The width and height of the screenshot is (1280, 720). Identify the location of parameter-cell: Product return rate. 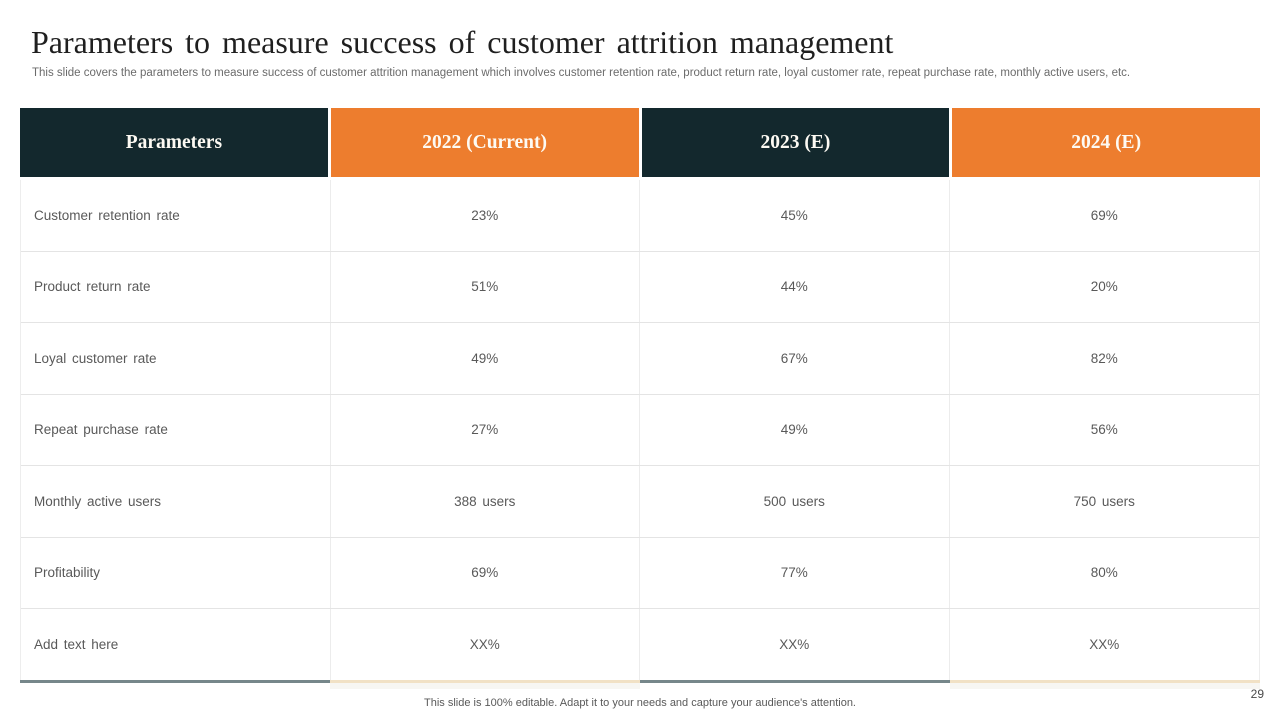
(176, 286).